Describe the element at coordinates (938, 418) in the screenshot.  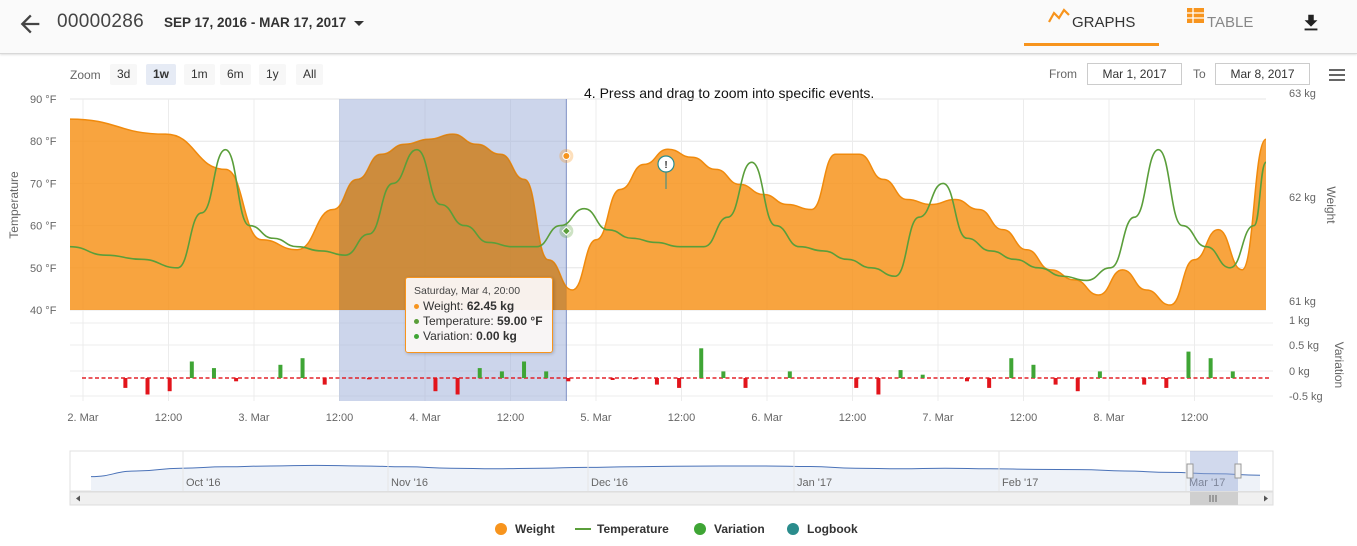
I see `x-tick-label: 7. Mar` at that location.